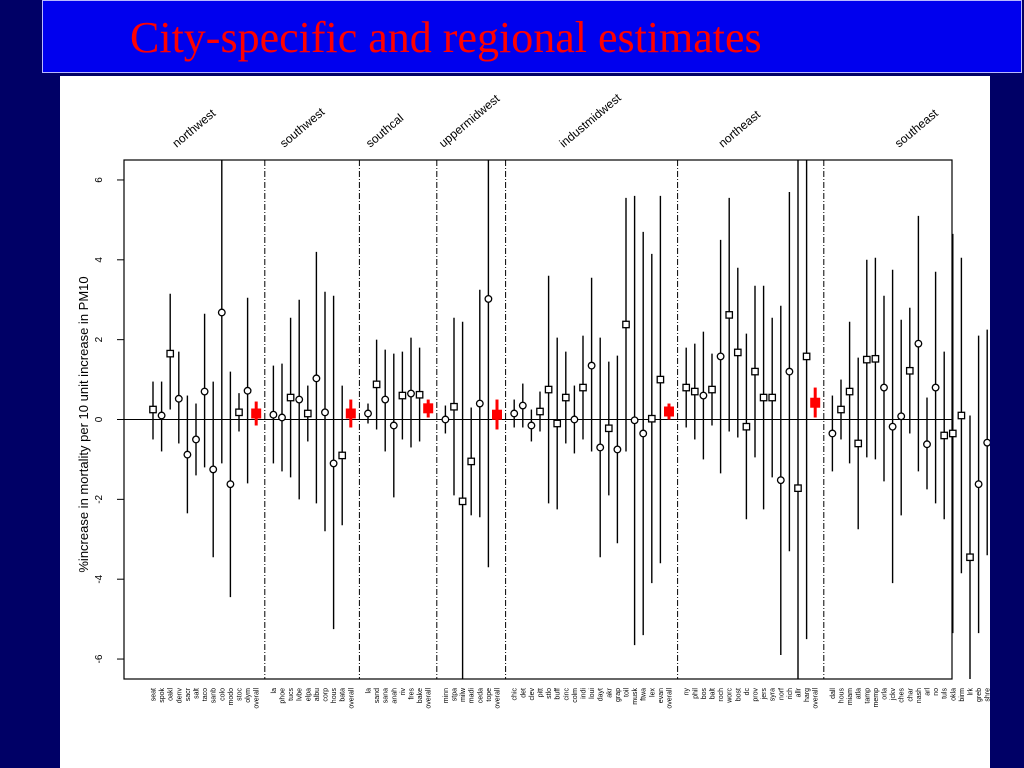 This screenshot has width=1024, height=768. I want to click on y-axis: -6 -4 -2 0 2 4 6, so click(109, 420).